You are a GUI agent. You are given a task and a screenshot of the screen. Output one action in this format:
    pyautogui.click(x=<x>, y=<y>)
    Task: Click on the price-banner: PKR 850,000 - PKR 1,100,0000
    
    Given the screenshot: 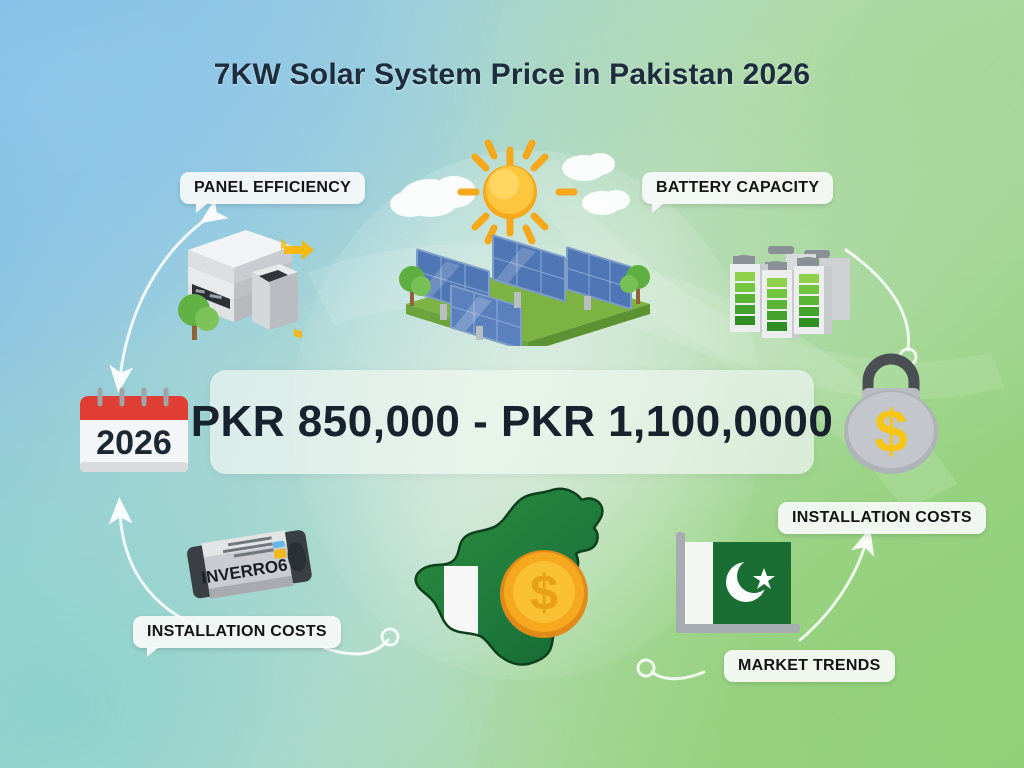 What is the action you would take?
    pyautogui.click(x=512, y=422)
    